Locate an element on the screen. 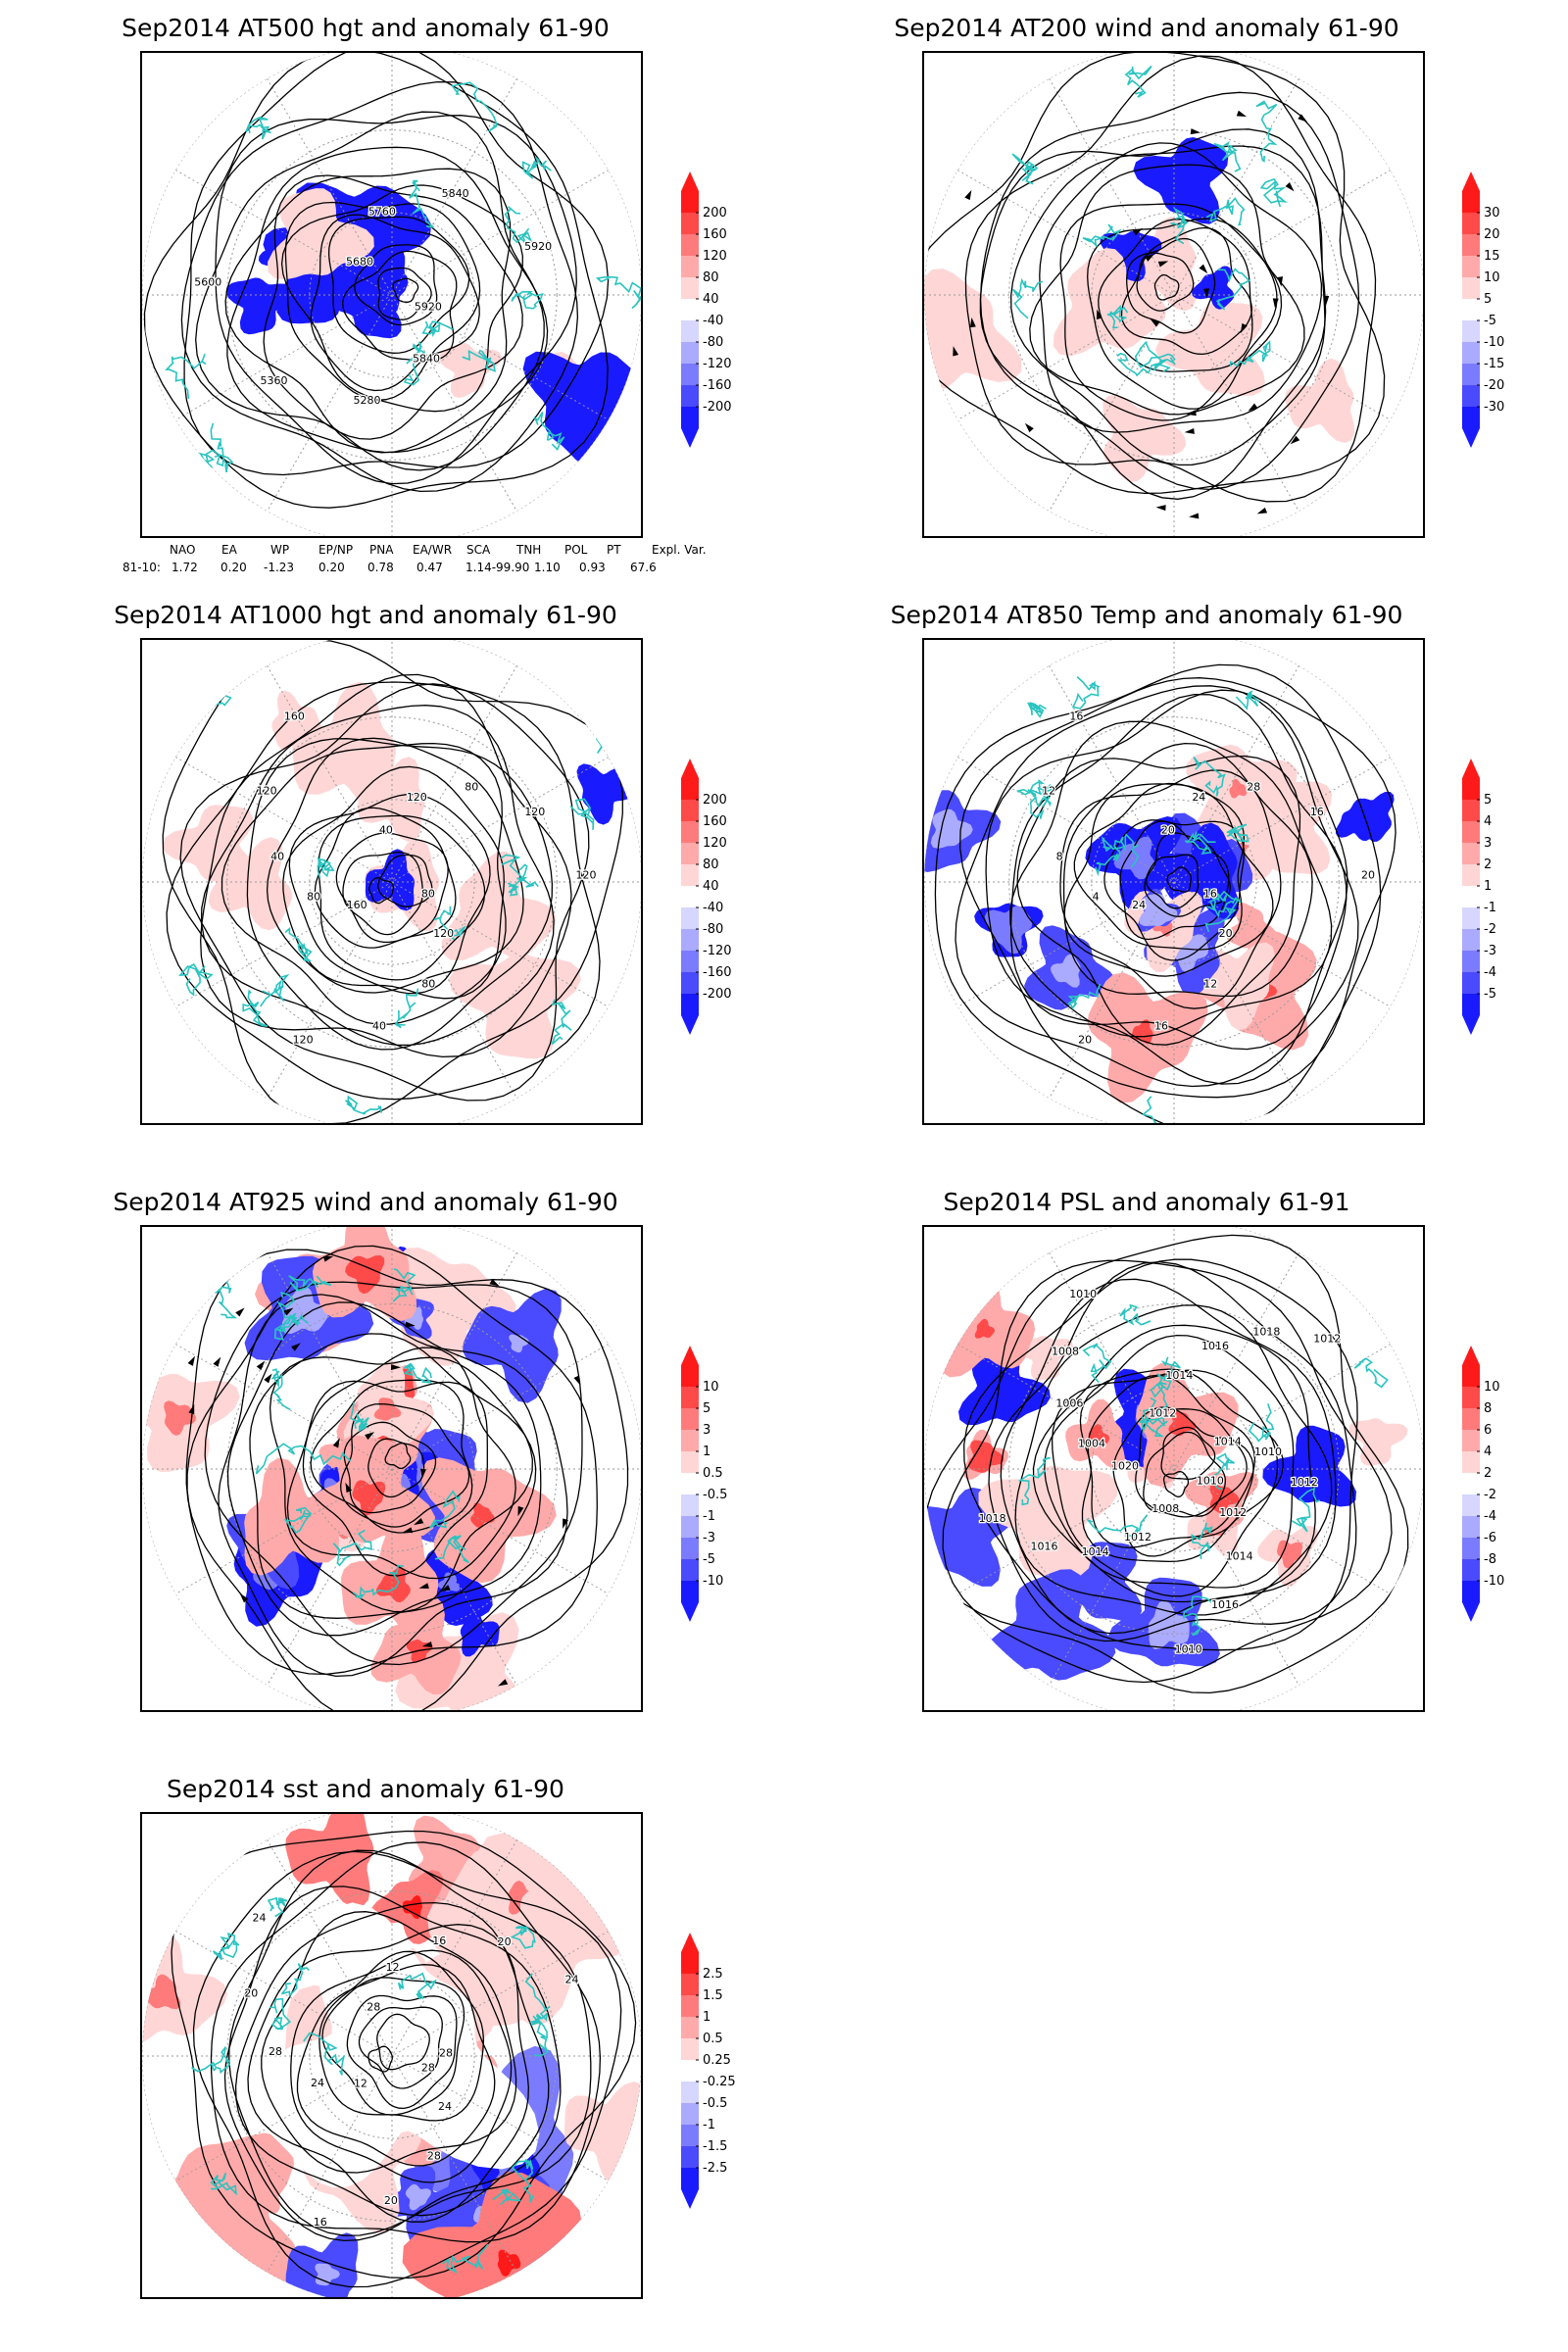 The width and height of the screenshot is (1568, 2352). colorbar-tick-label: -5 is located at coordinates (1490, 994).